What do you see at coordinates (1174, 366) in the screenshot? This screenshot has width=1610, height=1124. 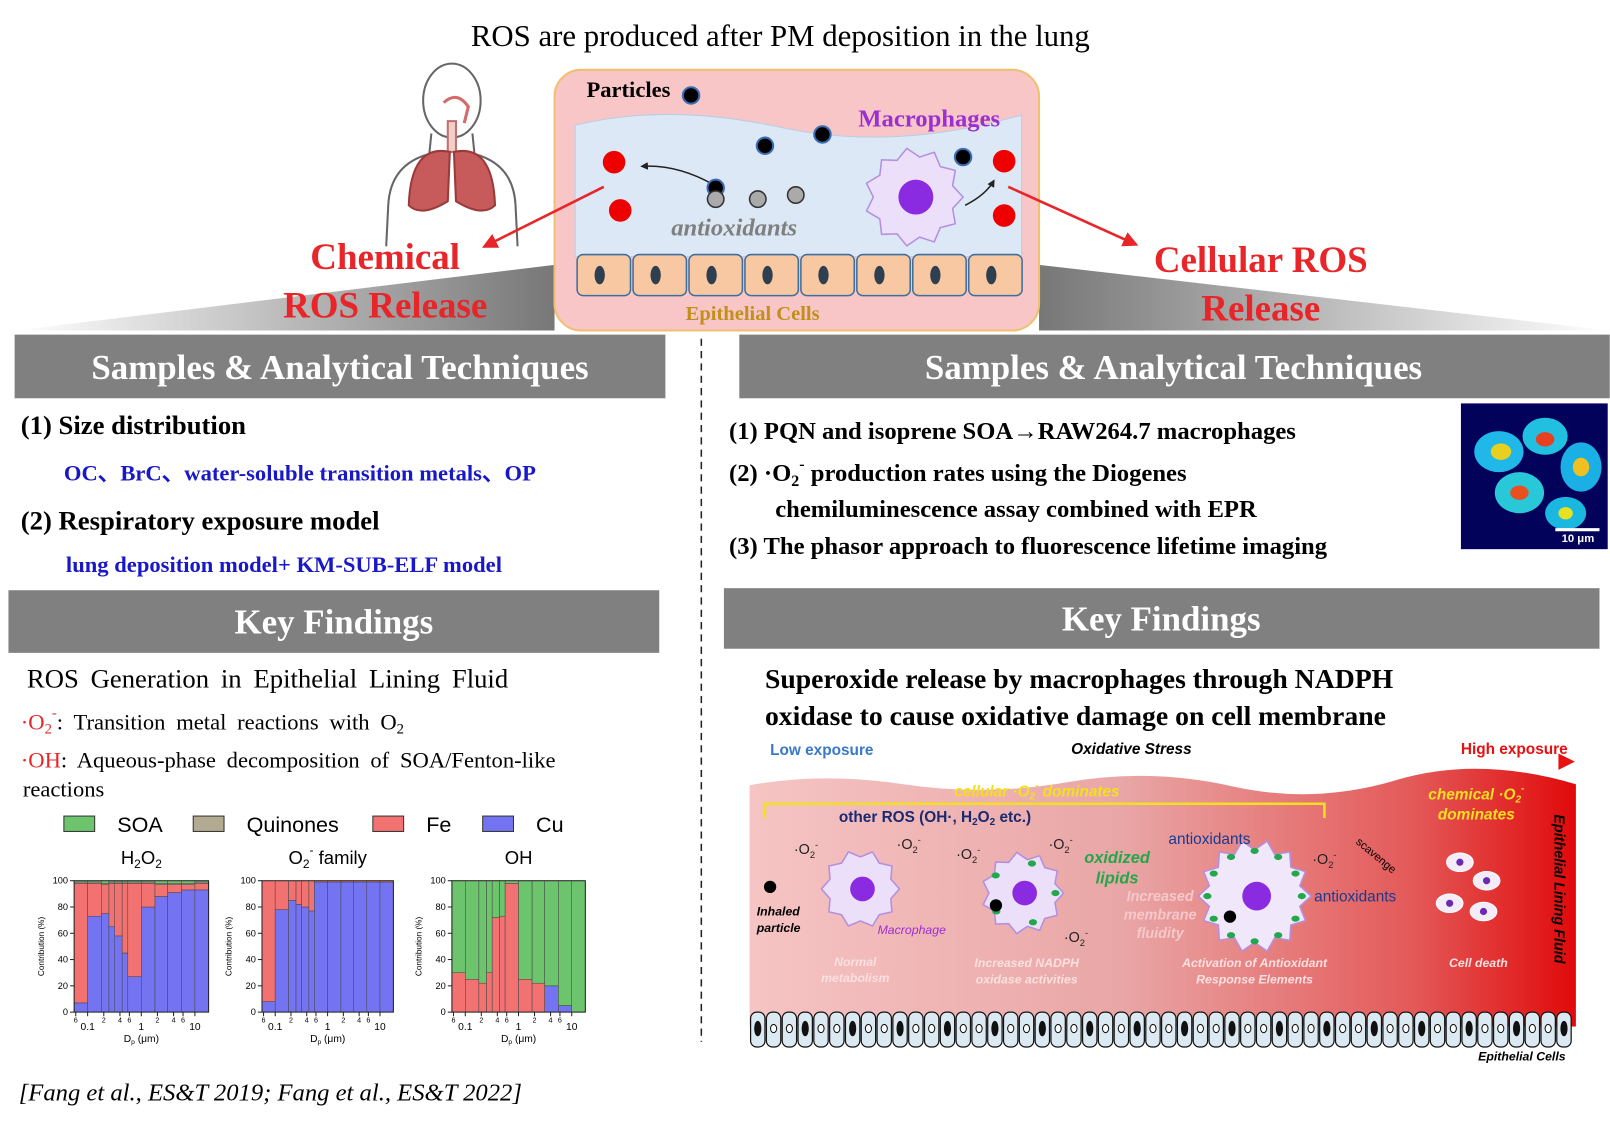 I see `header-bar` at bounding box center [1174, 366].